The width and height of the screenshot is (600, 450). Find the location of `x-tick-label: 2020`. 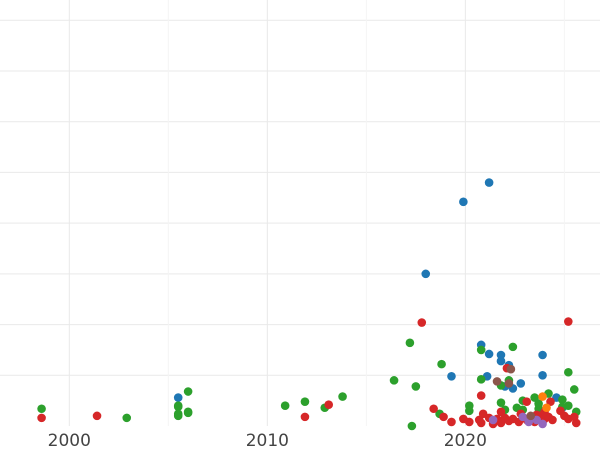

x-tick-label: 2020 is located at coordinates (465, 440).